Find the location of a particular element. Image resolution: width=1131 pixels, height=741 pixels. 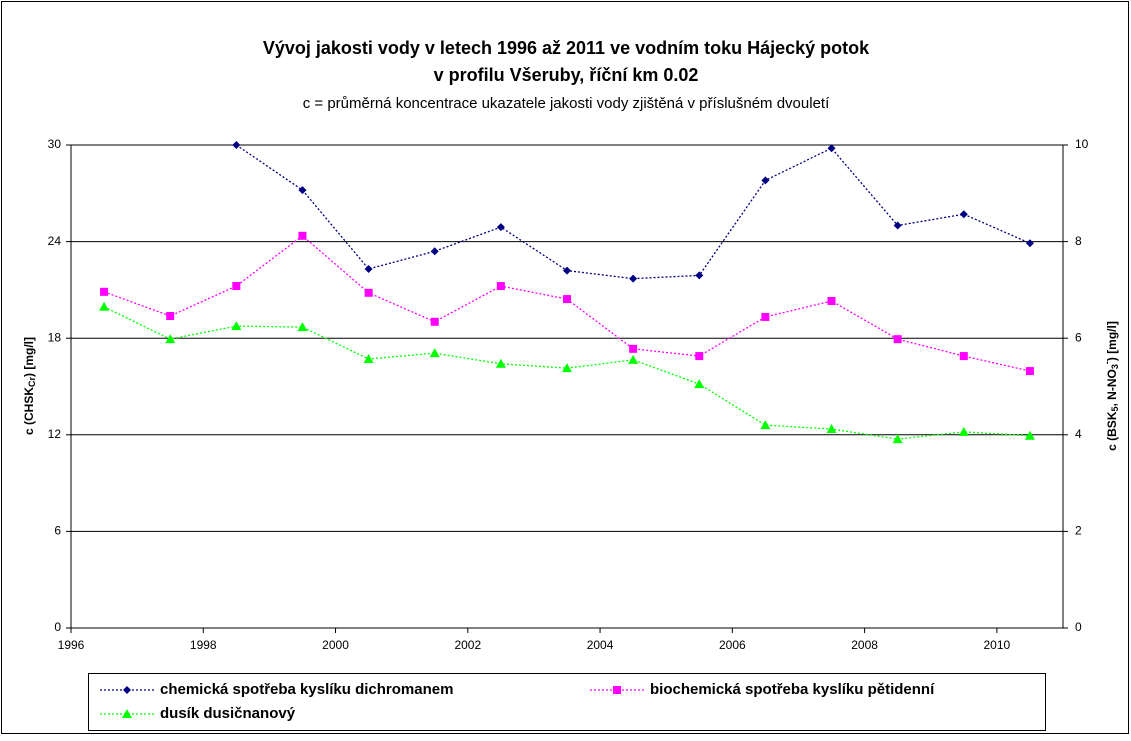

legend-label: biochemická spotřeba kyslíku pětidenní is located at coordinates (792, 689).